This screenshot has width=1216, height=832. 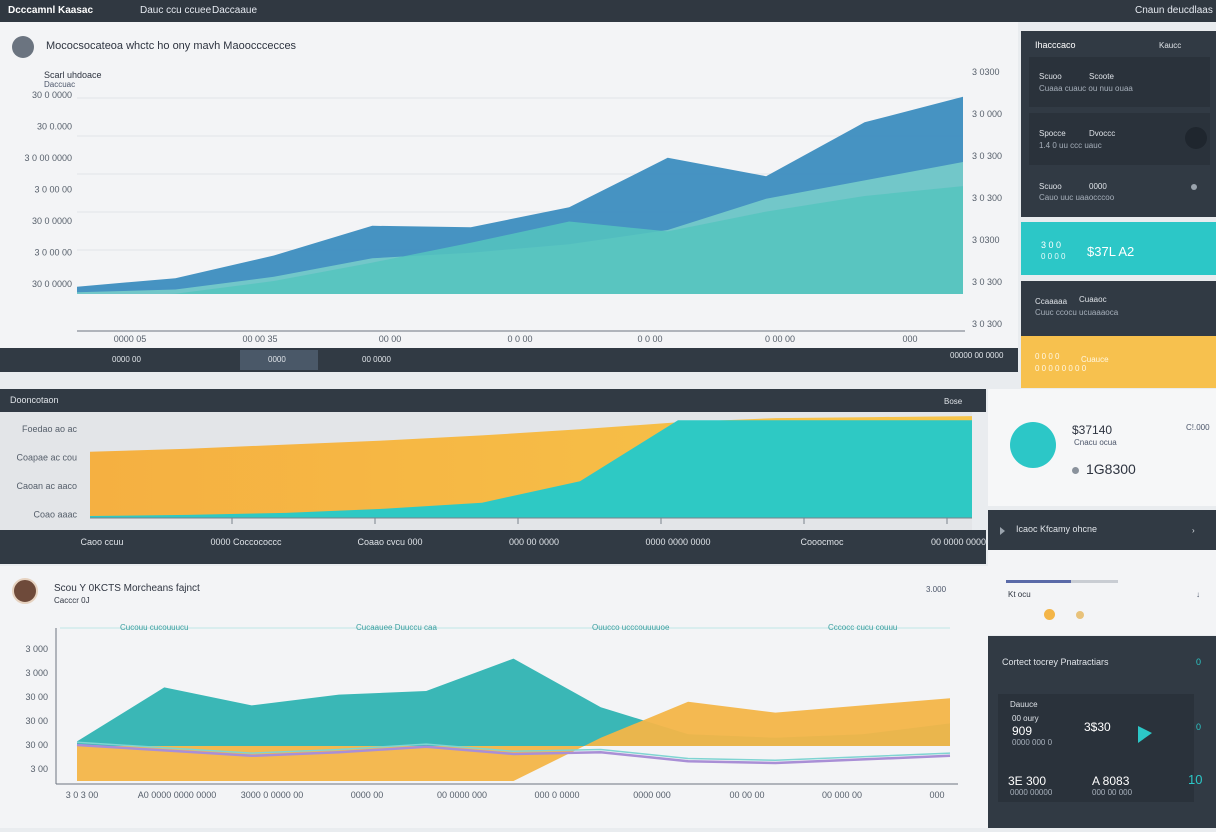 What do you see at coordinates (130, 339) in the screenshot?
I see `top-x-tick: 0000 05` at bounding box center [130, 339].